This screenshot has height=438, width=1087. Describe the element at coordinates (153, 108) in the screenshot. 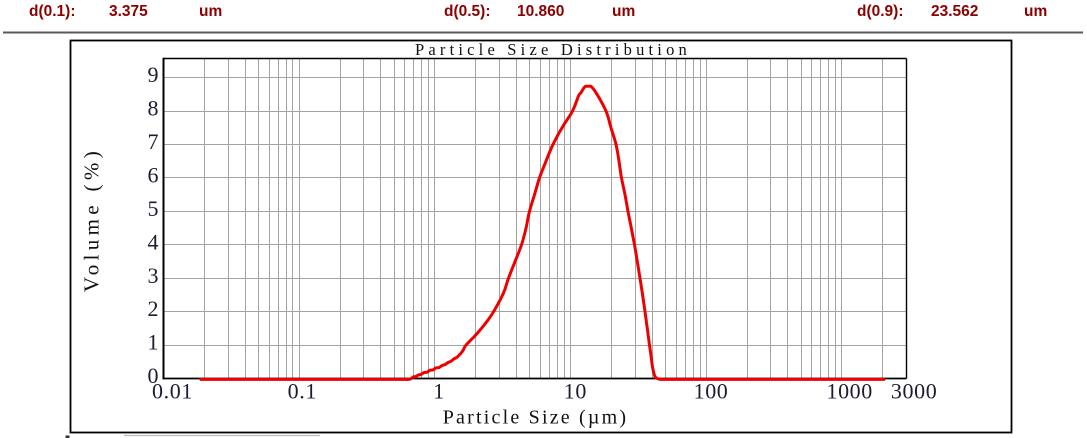

I see `svg-text: 8` at that location.